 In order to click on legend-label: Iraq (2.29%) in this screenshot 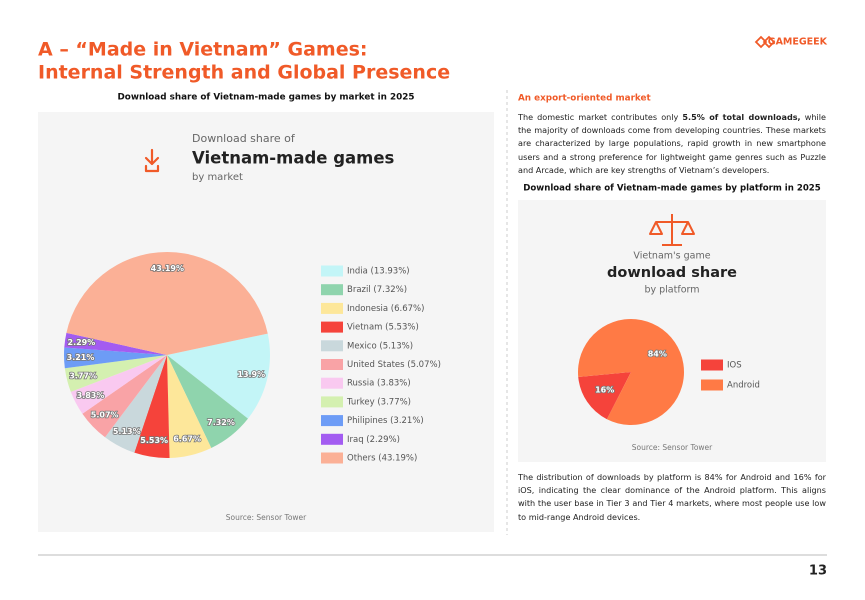, I will do `click(373, 440)`.